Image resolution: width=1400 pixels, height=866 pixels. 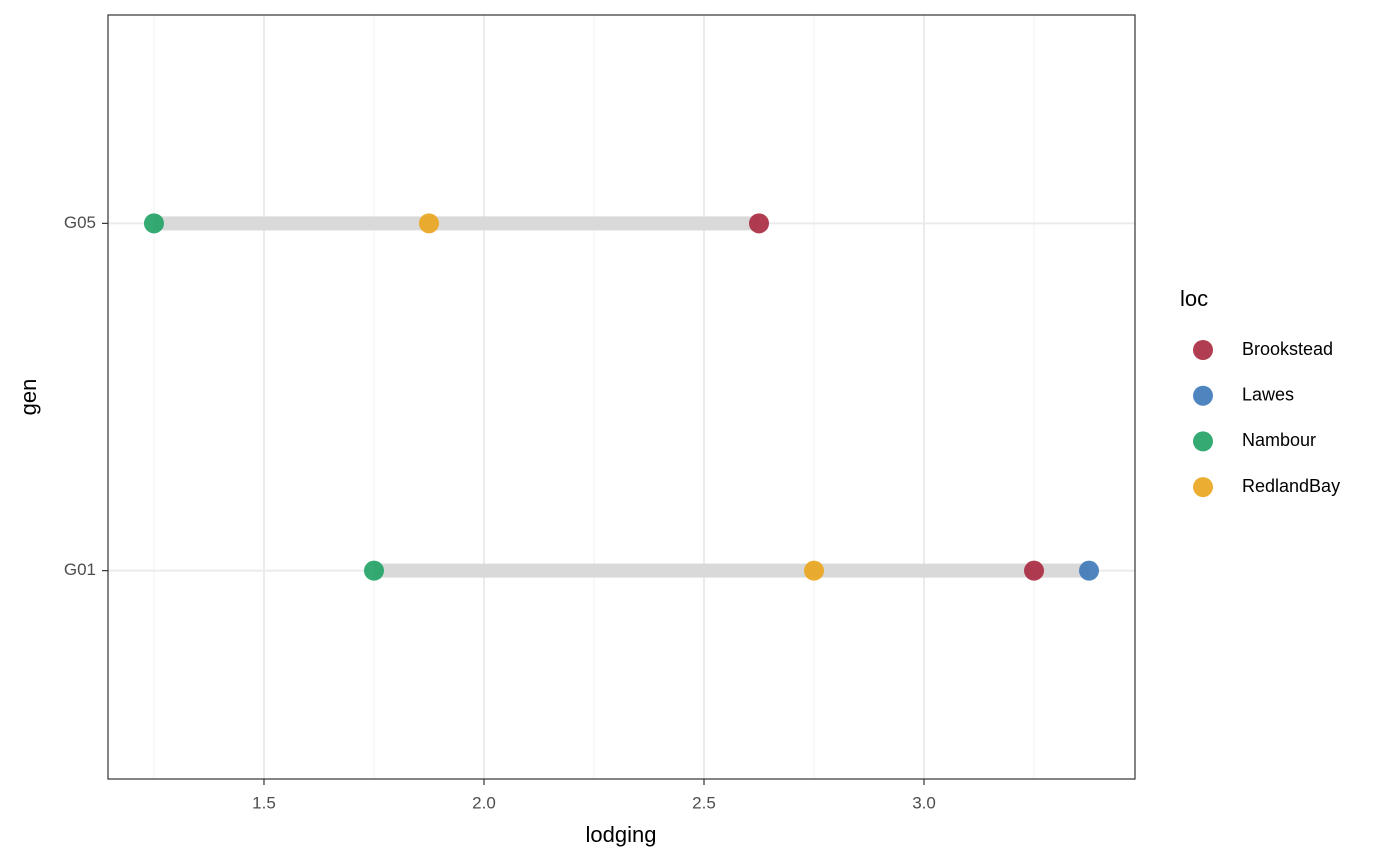 What do you see at coordinates (1194, 298) in the screenshot?
I see `legend-title: loc` at bounding box center [1194, 298].